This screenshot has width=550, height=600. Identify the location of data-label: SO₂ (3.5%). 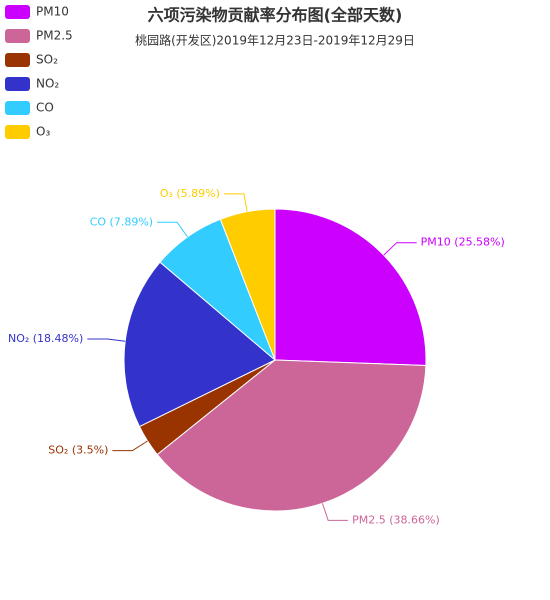
(78, 450).